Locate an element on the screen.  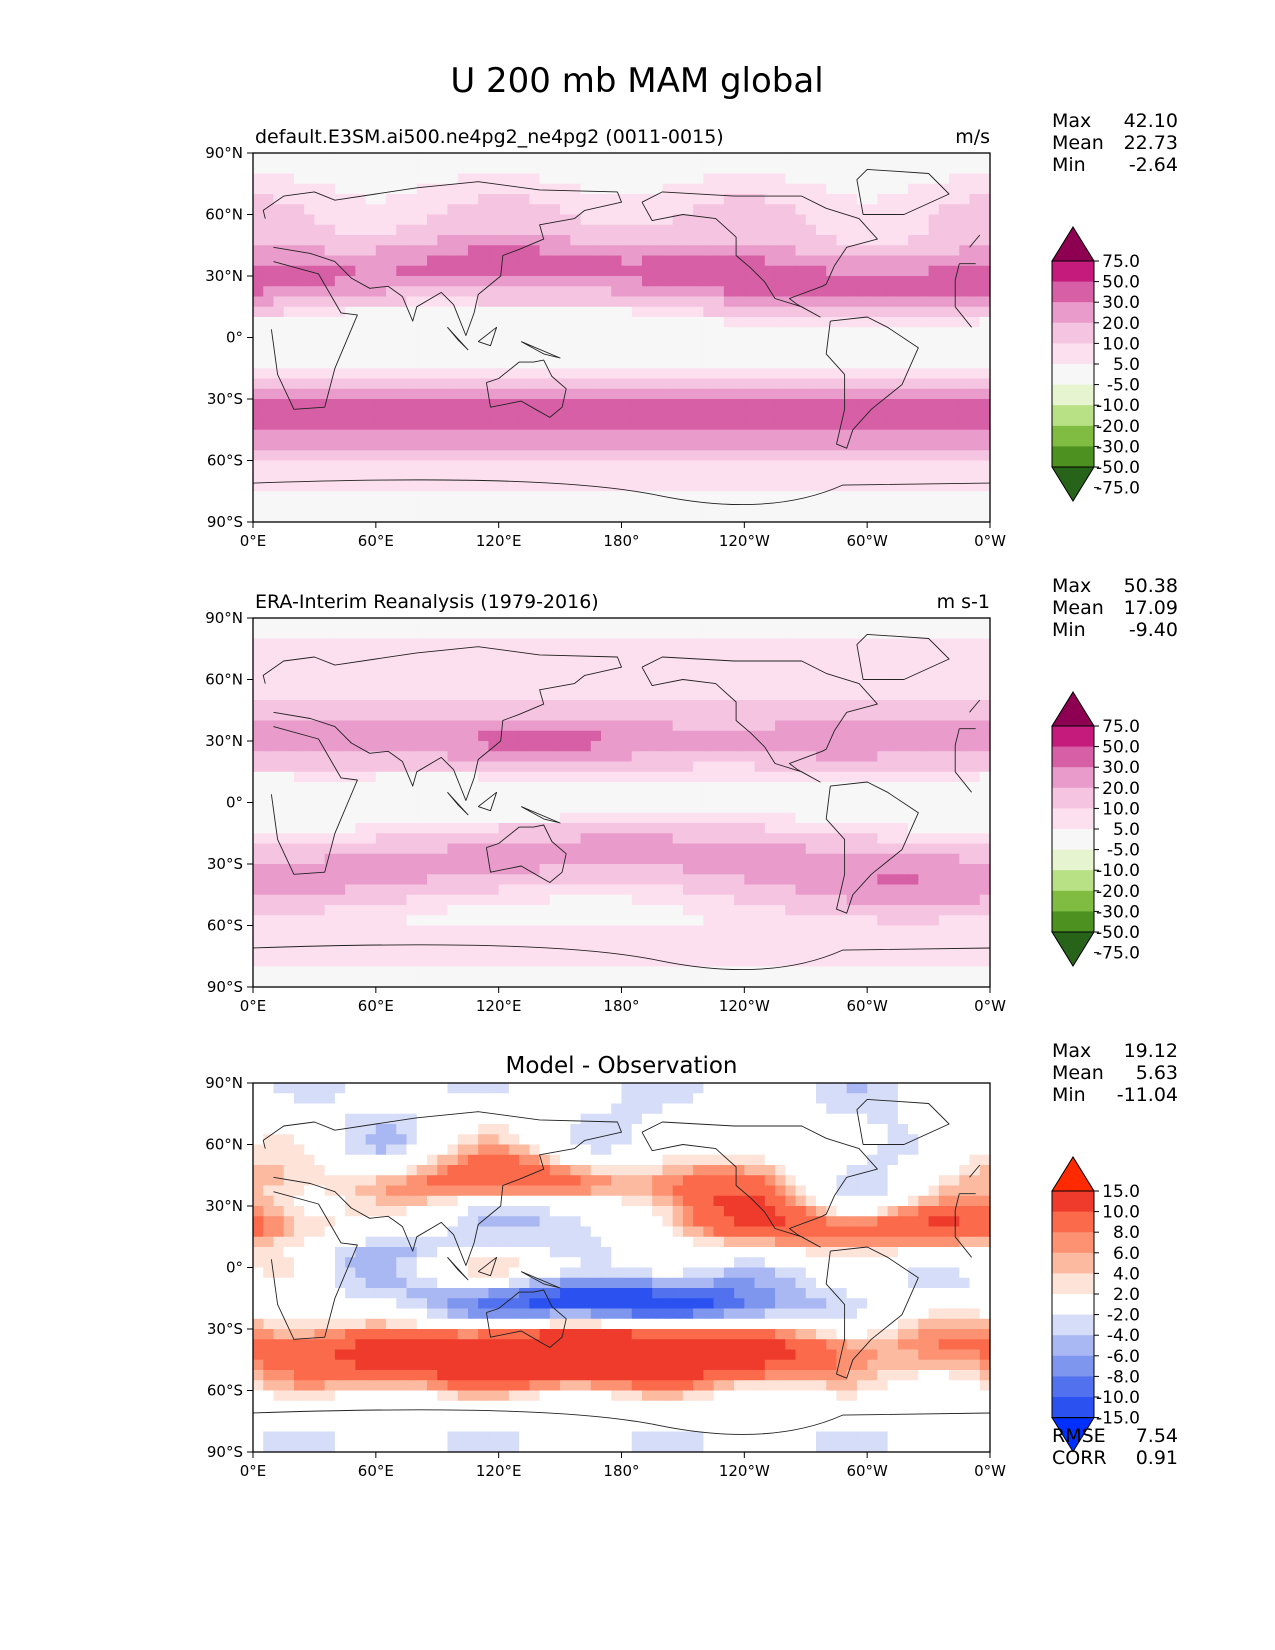
error-stats: RMSE 7.54 CORR 0.91 is located at coordinates (1115, 1447).